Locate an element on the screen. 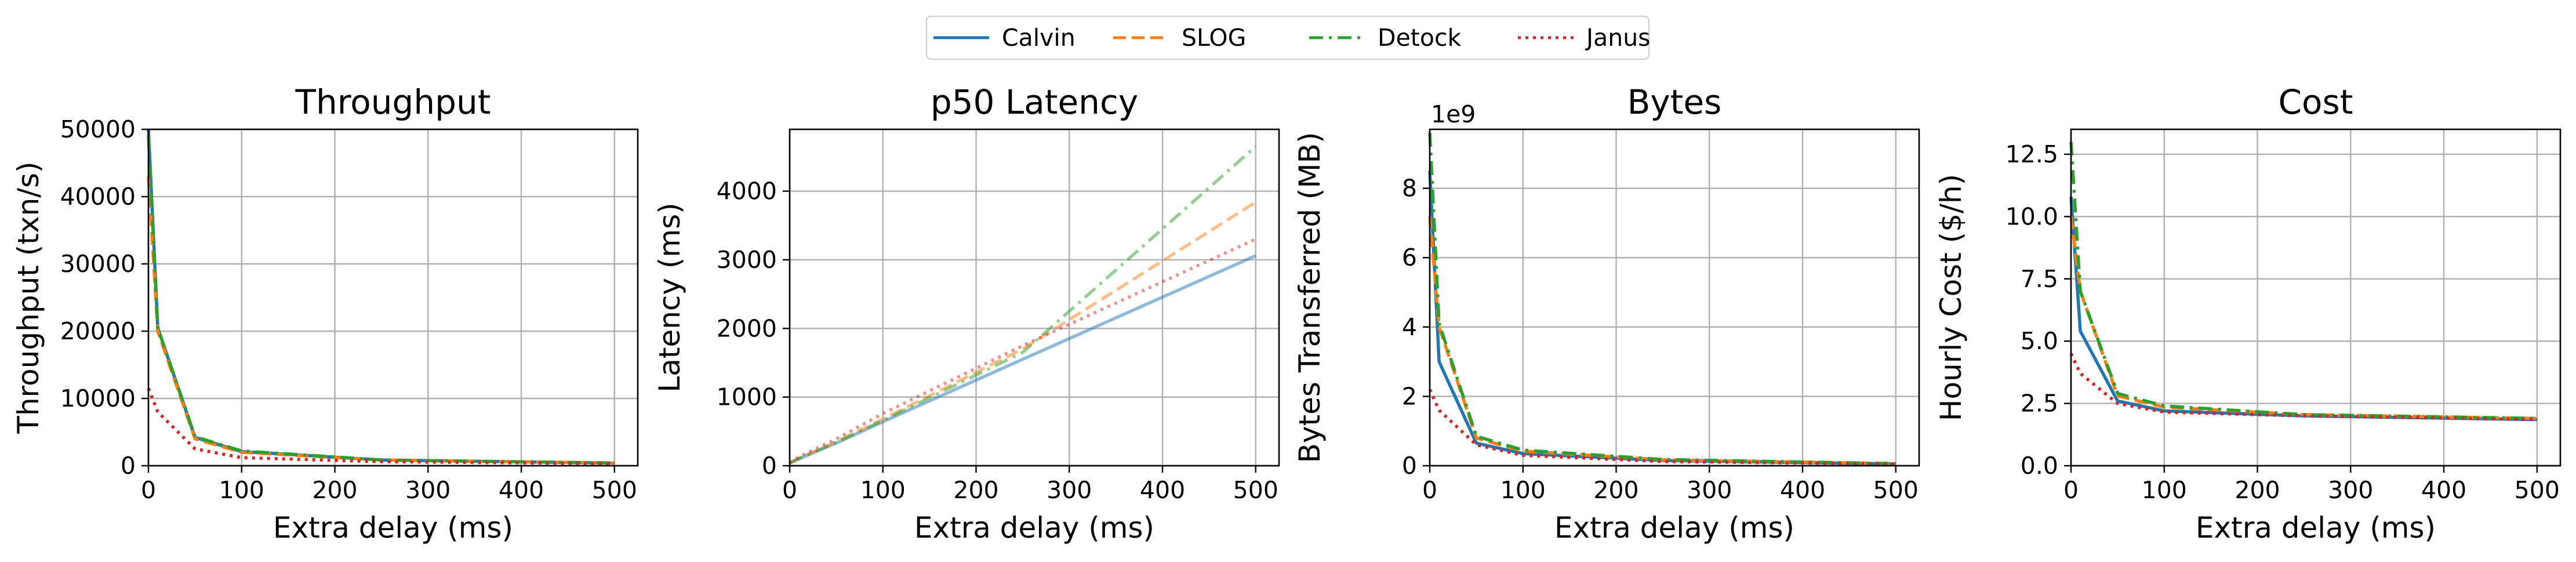 This screenshot has height=562, width=2576. legend-label-slog: SLOG is located at coordinates (1214, 38).